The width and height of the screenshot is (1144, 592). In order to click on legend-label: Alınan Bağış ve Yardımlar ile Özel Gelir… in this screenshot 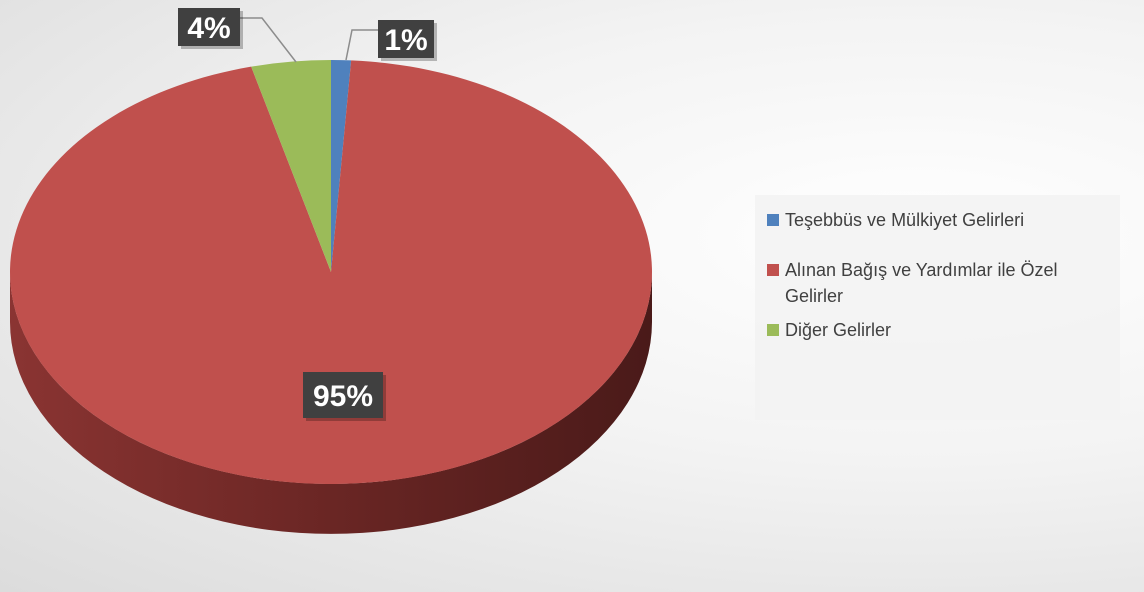, I will do `click(921, 283)`.